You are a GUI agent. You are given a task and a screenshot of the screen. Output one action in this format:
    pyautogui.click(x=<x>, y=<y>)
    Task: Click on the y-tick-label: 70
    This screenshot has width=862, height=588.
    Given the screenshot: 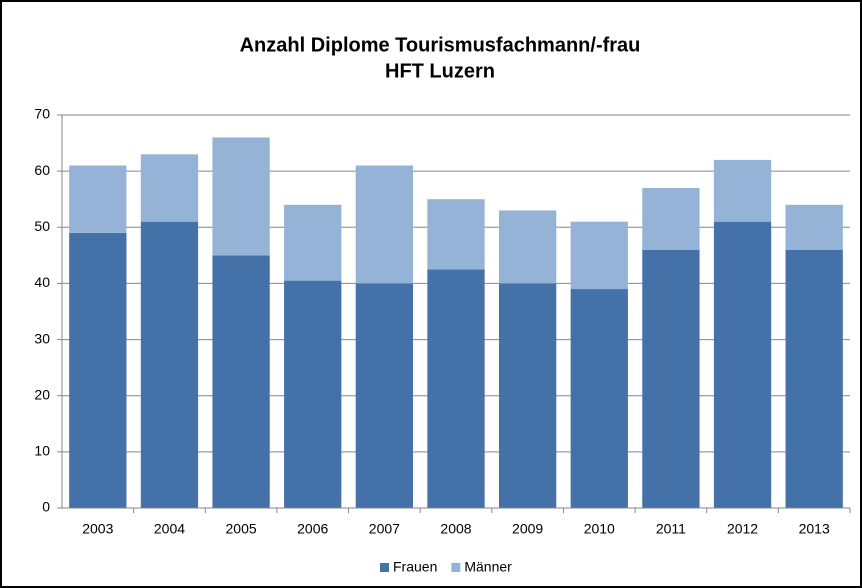 What is the action you would take?
    pyautogui.click(x=42, y=114)
    